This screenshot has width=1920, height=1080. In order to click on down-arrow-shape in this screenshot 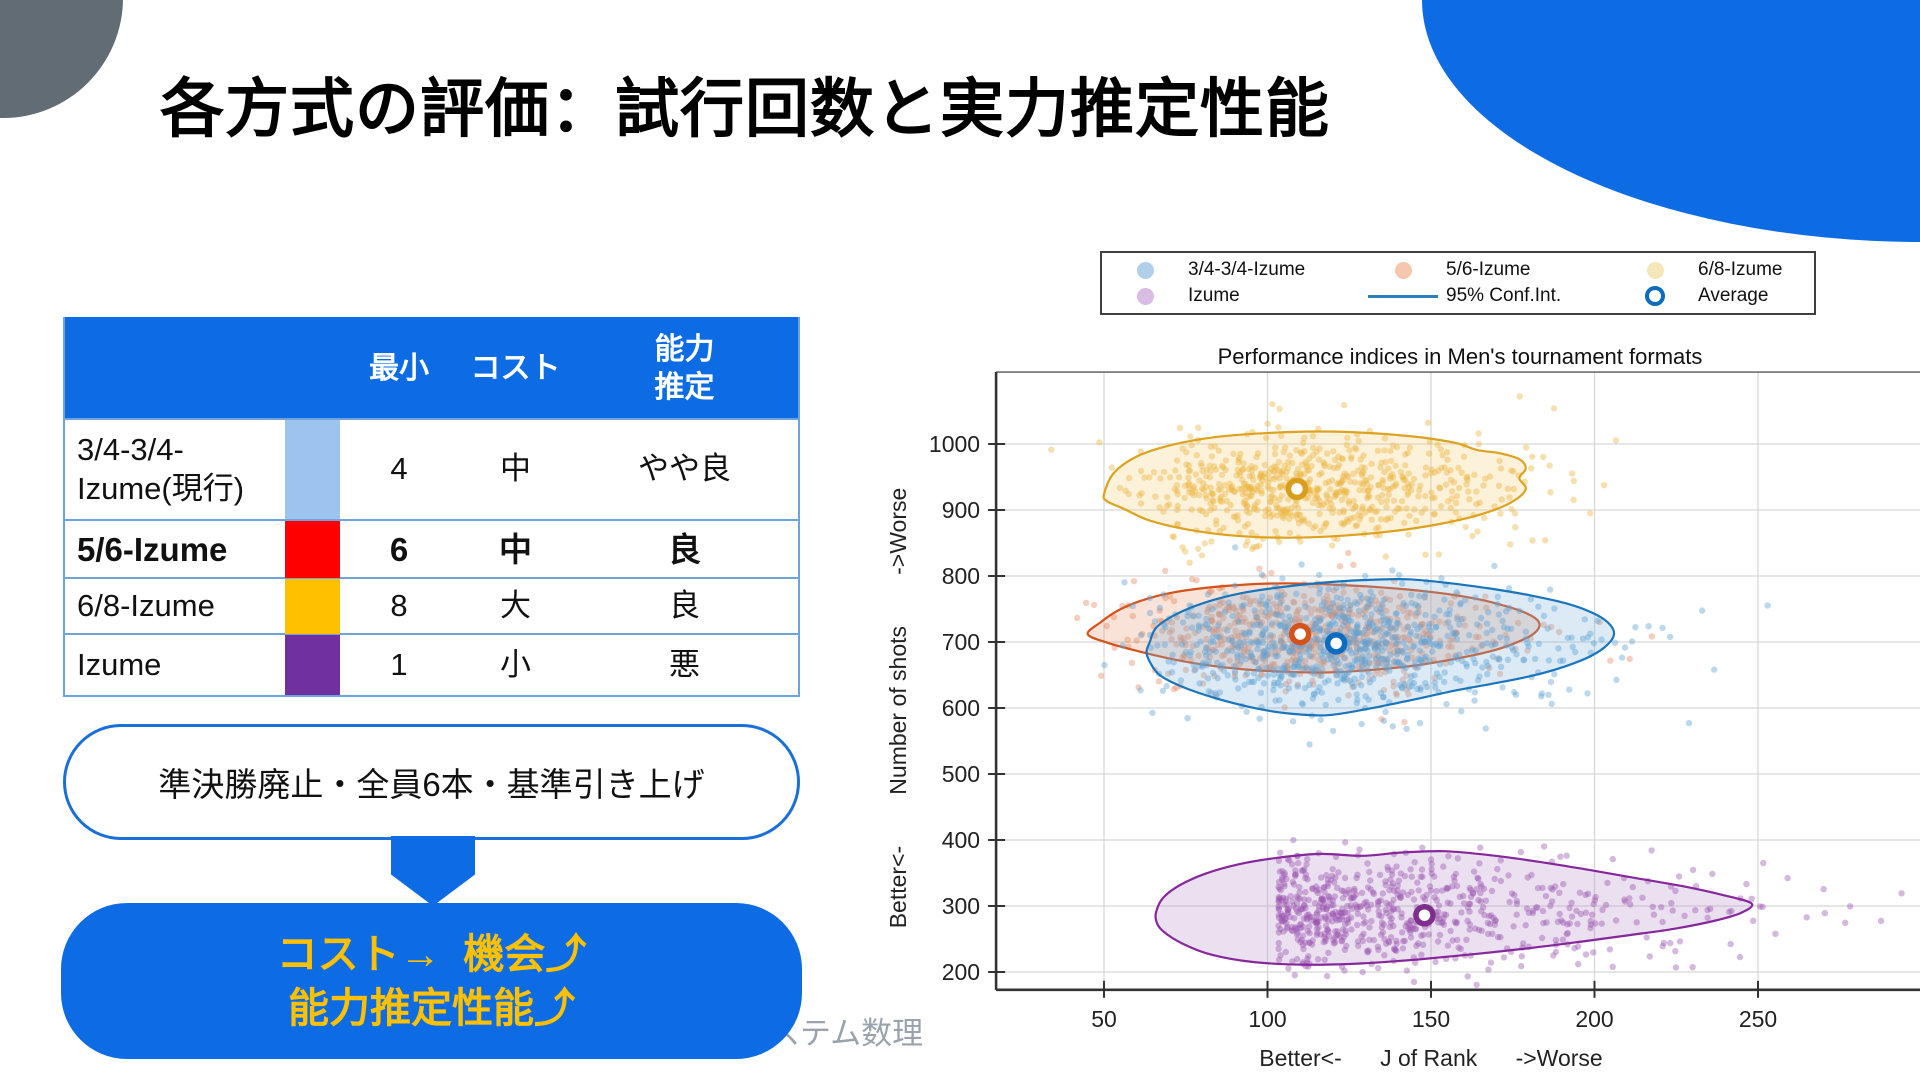, I will do `click(433, 871)`.